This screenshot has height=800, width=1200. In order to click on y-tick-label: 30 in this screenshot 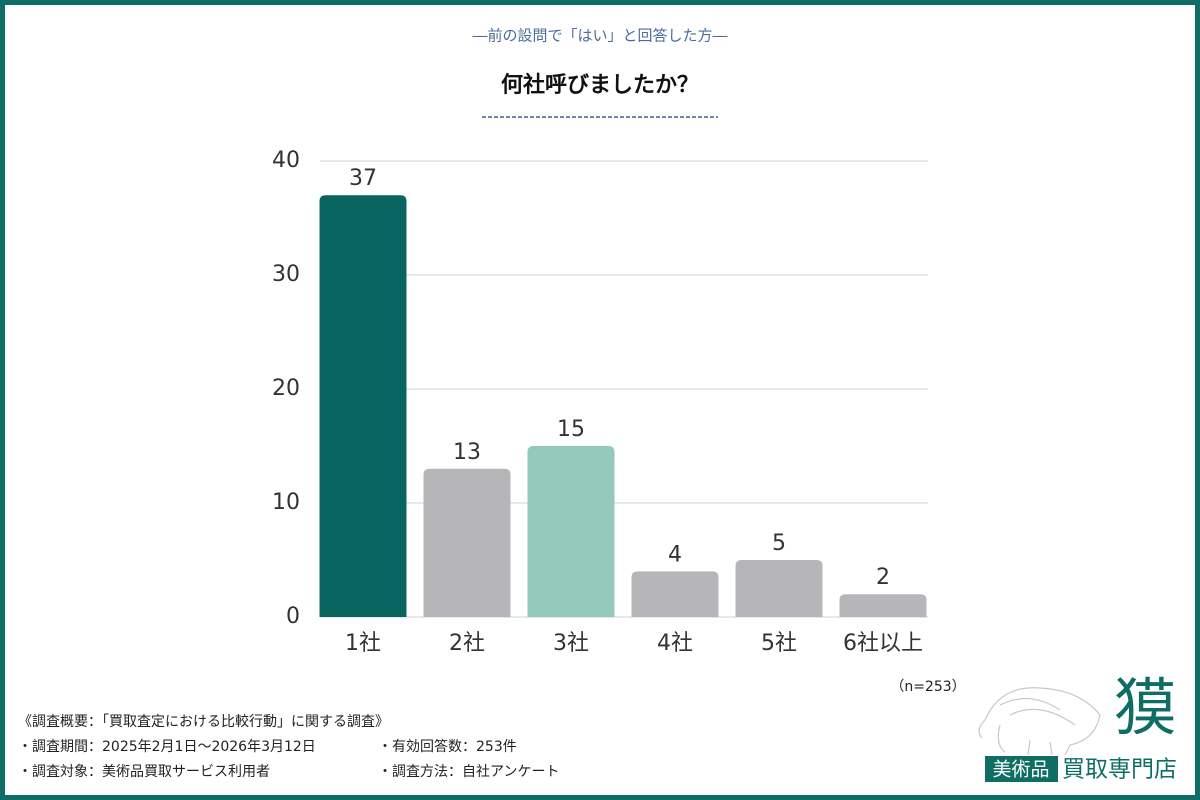, I will do `click(286, 274)`.